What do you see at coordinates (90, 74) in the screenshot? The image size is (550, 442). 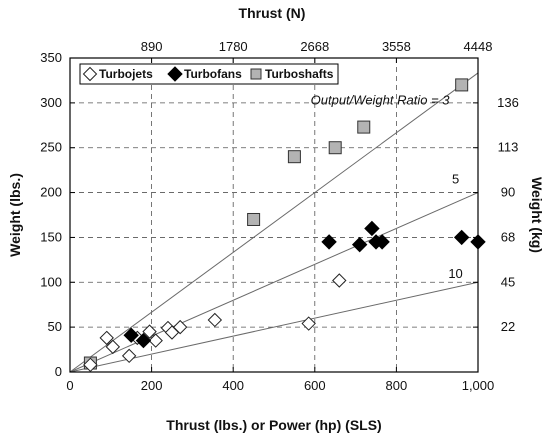 I see `legend-marker-turbojets` at bounding box center [90, 74].